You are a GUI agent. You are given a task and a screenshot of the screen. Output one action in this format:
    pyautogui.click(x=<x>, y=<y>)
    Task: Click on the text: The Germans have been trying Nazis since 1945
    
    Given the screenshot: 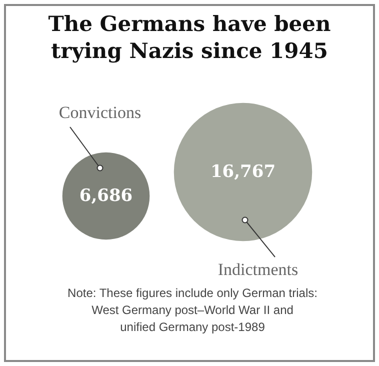 What is the action you would take?
    pyautogui.click(x=189, y=37)
    